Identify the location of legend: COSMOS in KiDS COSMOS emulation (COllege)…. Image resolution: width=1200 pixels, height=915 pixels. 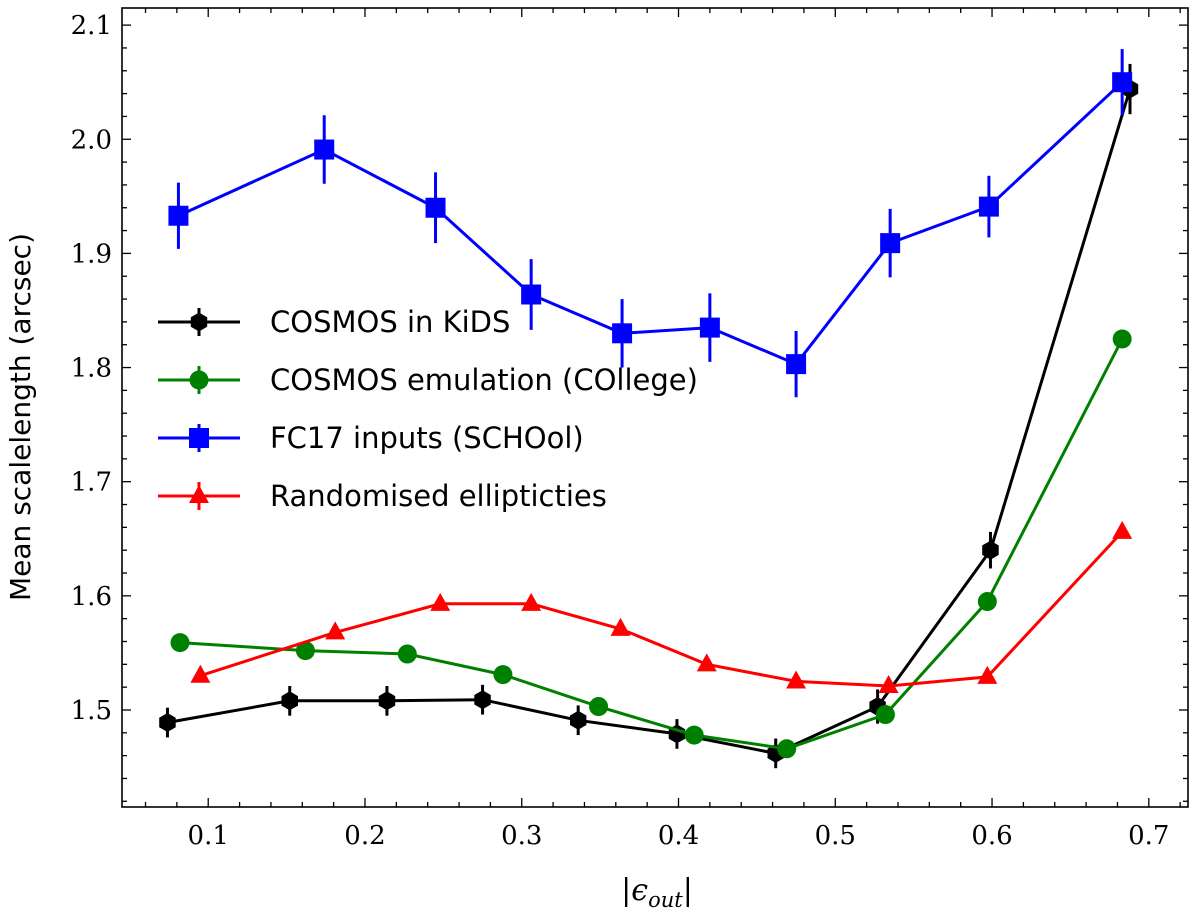
(428, 409).